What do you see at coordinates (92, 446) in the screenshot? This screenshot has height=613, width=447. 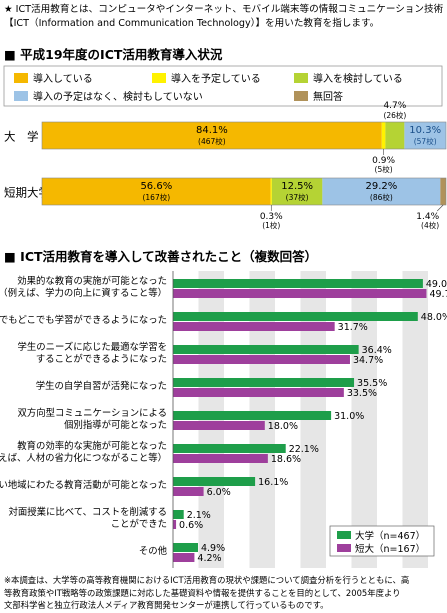 I see `category-label: 教育の効率的な実施が可能となった` at bounding box center [92, 446].